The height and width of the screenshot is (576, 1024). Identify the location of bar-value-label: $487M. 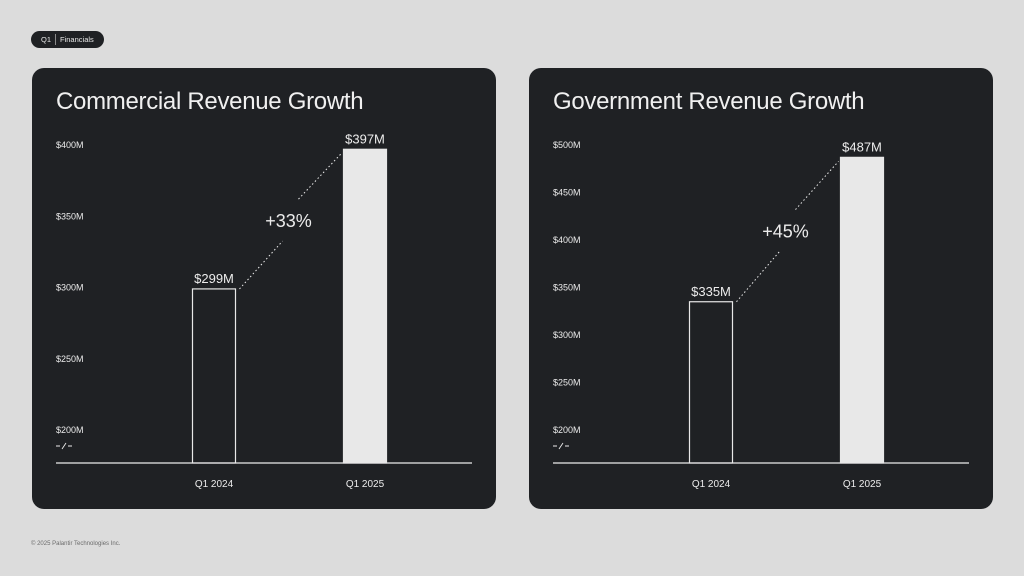
(862, 146).